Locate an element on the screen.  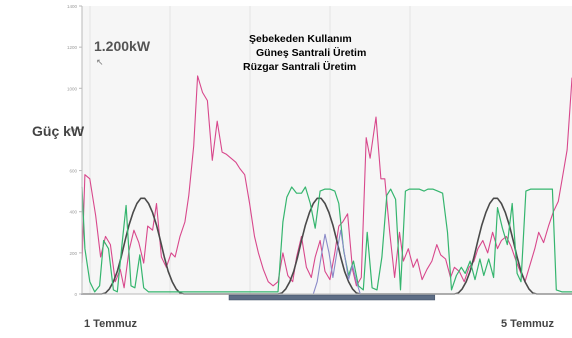
y-tick-label: 1400 is located at coordinates (72, 6).